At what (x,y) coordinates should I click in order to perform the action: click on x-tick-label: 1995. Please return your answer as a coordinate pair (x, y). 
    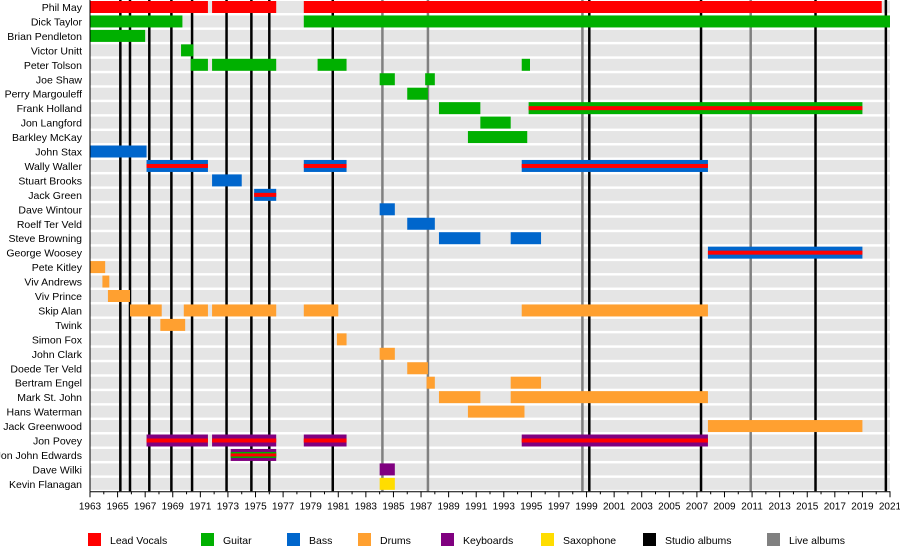
    Looking at the image, I should click on (531, 506).